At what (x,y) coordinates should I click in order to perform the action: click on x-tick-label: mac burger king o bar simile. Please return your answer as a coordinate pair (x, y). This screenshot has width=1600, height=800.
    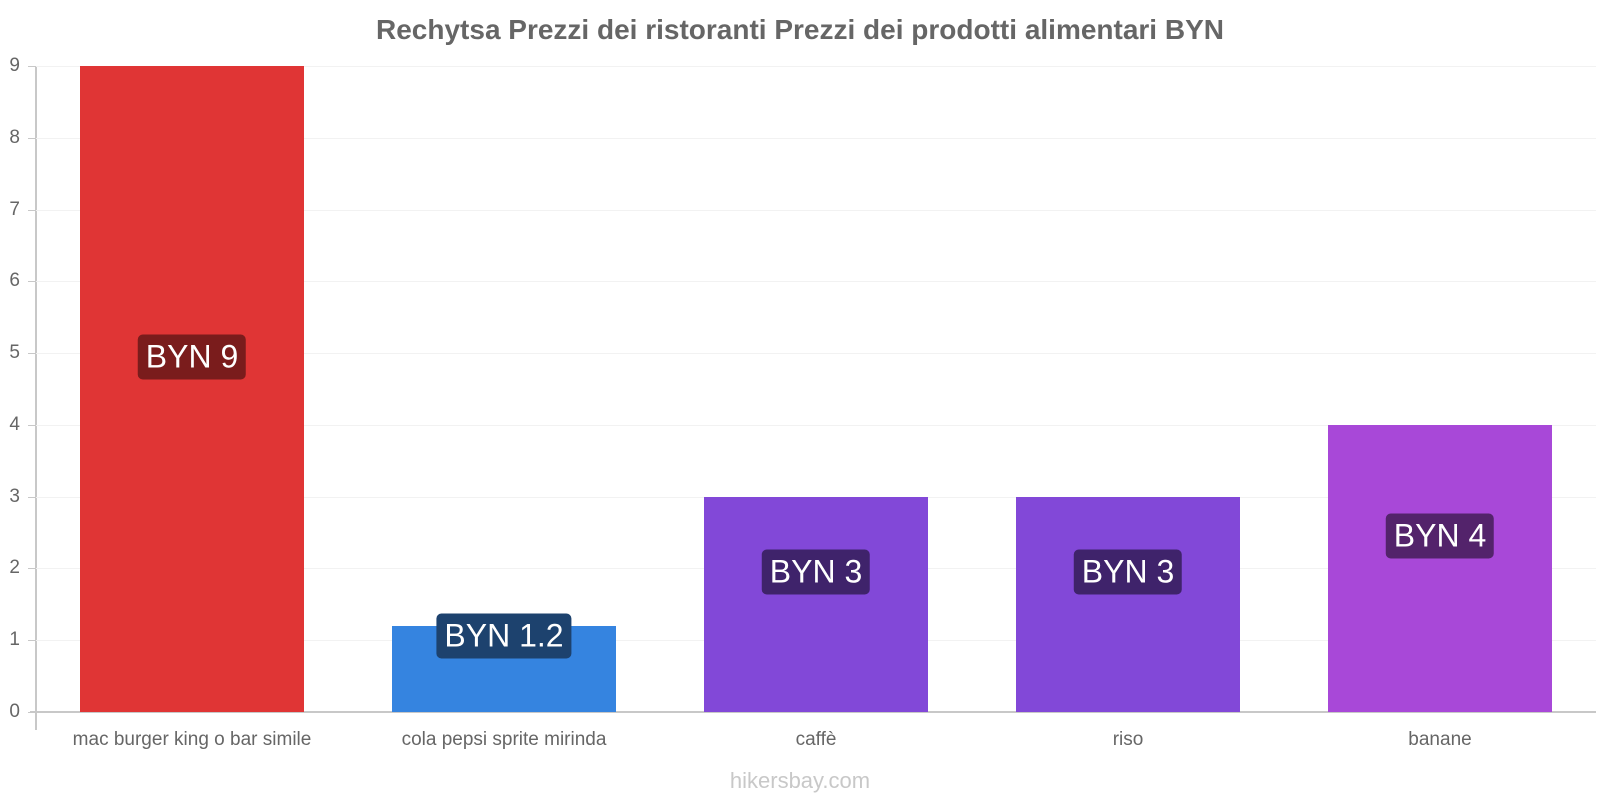
    Looking at the image, I should click on (192, 739).